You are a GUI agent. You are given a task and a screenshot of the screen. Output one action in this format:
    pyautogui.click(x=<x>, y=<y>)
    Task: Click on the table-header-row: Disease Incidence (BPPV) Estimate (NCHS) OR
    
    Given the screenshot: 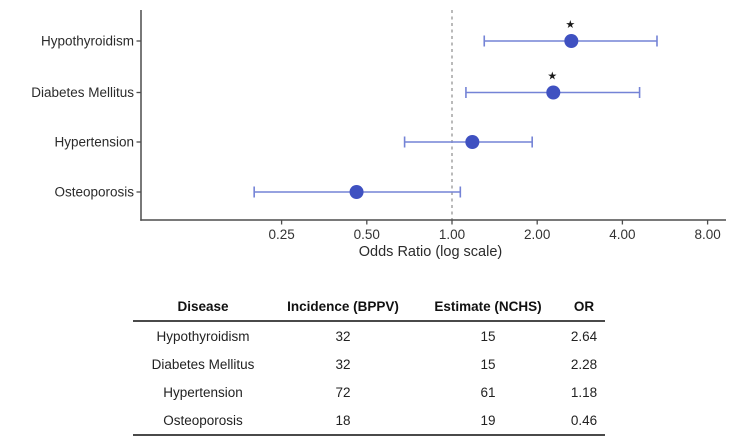 What is the action you would take?
    pyautogui.click(x=369, y=309)
    